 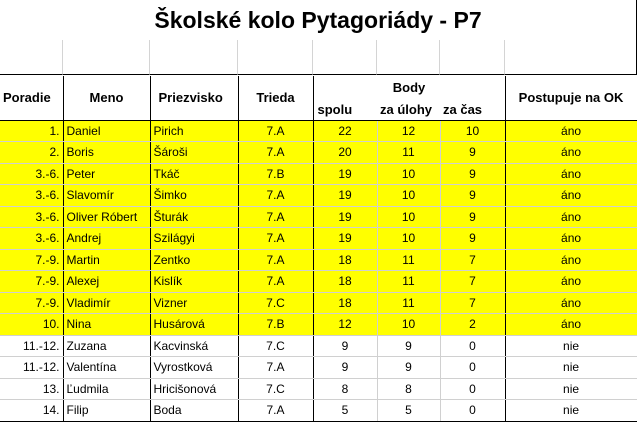 What do you see at coordinates (345, 131) in the screenshot?
I see `cell-total: 22` at bounding box center [345, 131].